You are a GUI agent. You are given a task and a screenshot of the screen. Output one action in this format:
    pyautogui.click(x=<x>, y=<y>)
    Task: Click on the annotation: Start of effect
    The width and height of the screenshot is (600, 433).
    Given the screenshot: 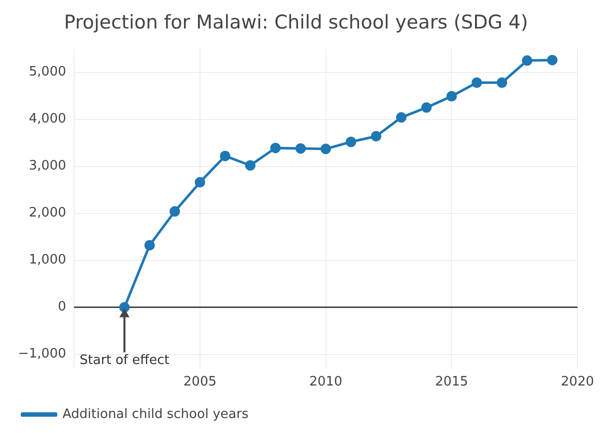 What is the action you would take?
    pyautogui.click(x=125, y=360)
    